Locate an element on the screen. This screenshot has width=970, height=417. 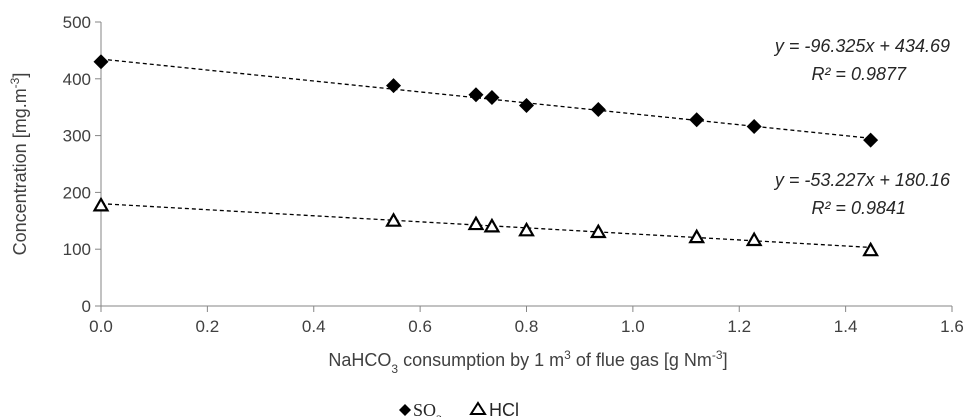
trendline-r2-so2: R² = 0.9877 is located at coordinates (859, 74).